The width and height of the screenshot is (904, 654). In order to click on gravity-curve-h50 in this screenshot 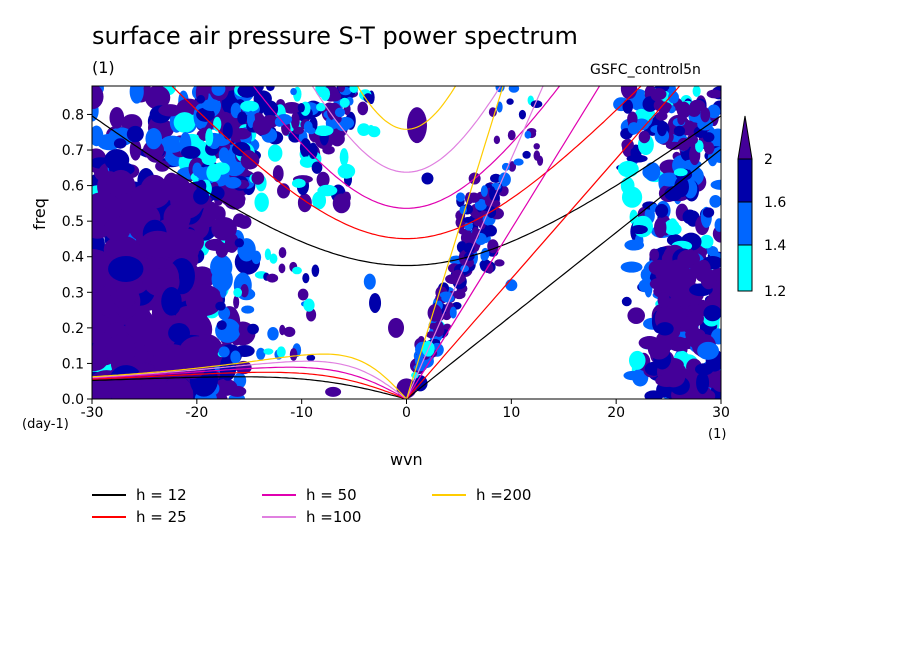, I will do `click(406, 147)`.